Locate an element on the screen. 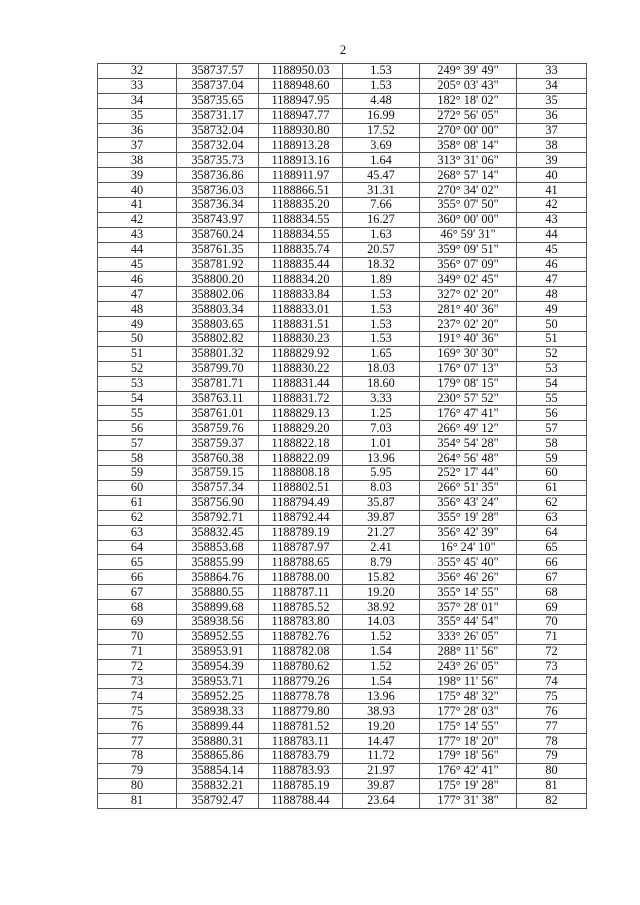 The width and height of the screenshot is (640, 905). bearing-cell: 356° 42' 39" is located at coordinates (468, 532).